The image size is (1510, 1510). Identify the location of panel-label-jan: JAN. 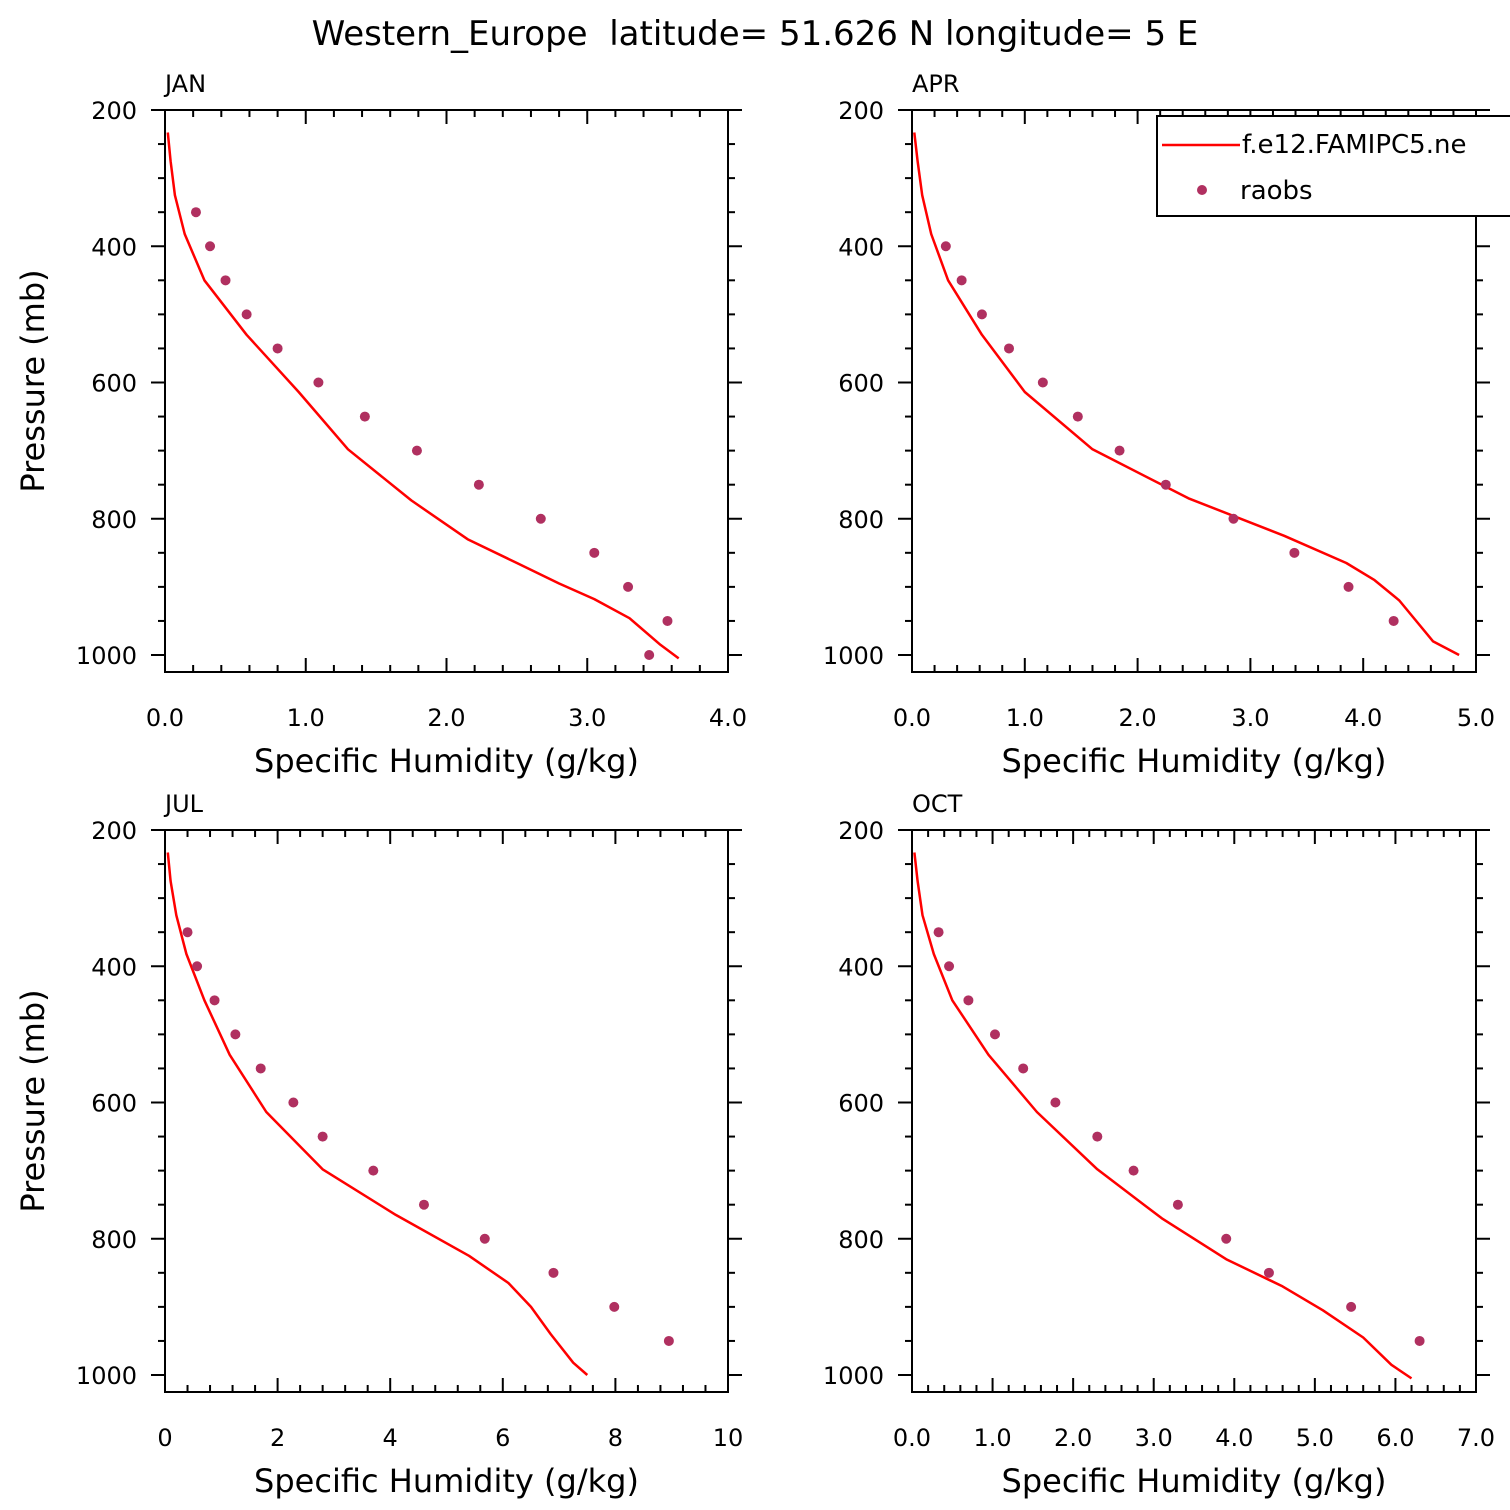
(184, 84).